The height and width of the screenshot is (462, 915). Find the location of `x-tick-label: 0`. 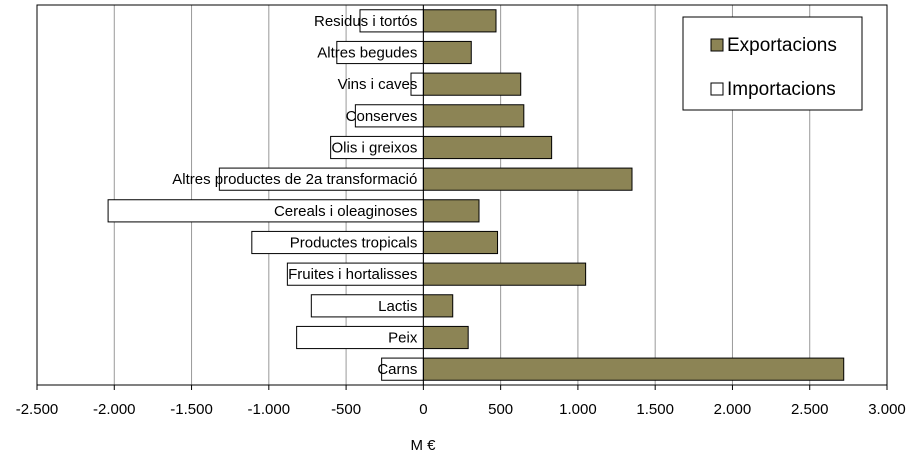

x-tick-label: 0 is located at coordinates (423, 409).